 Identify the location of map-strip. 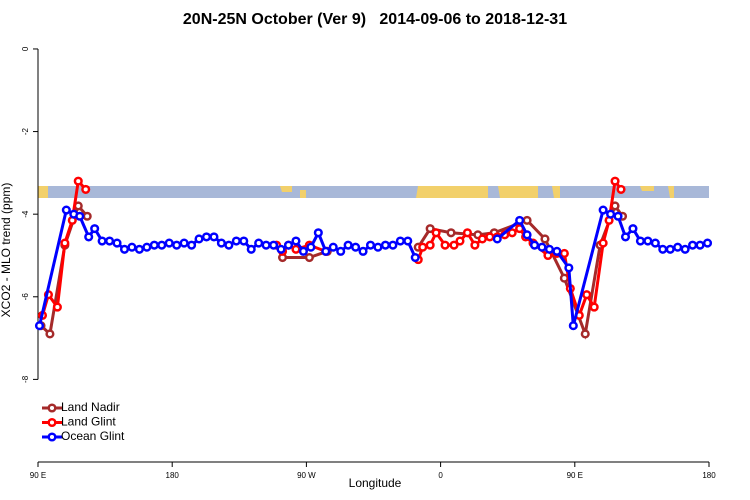
(373, 192).